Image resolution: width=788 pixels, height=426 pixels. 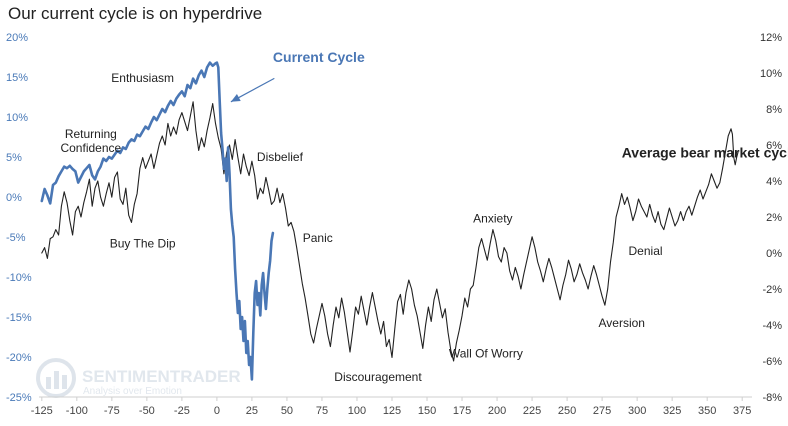 I want to click on x-tick-label: -125, so click(x=42, y=411).